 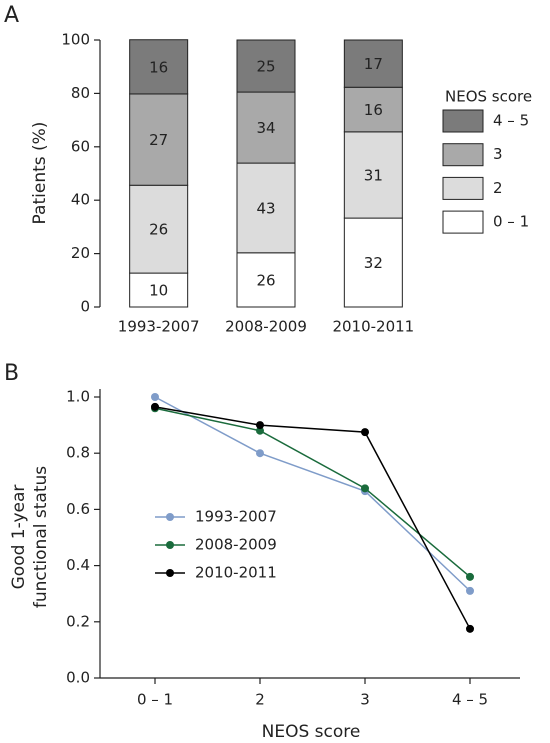 I want to click on segment-label: 34, so click(x=265, y=128).